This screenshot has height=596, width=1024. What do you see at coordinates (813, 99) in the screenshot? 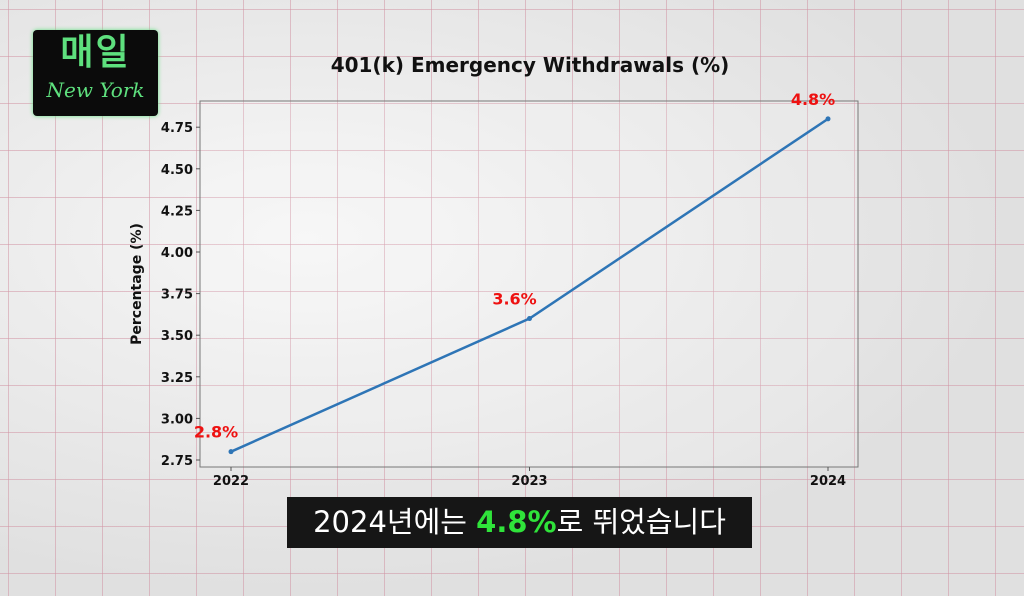
I see `data-label: 4.8%` at bounding box center [813, 99].